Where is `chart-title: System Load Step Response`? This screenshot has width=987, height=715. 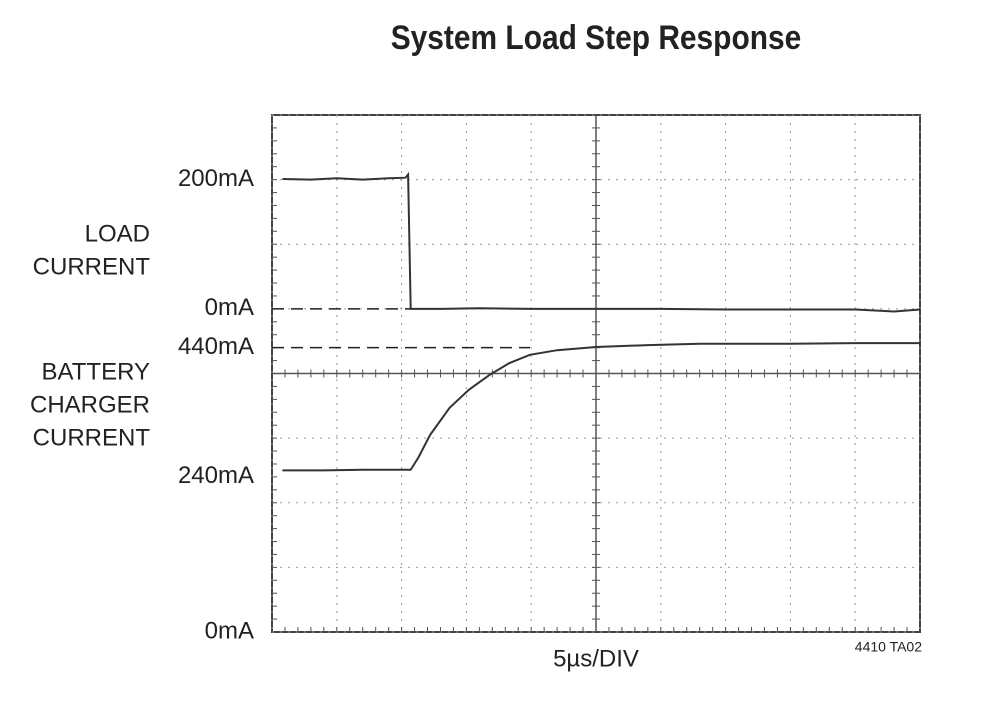
chart-title: System Load Step Response is located at coordinates (596, 37).